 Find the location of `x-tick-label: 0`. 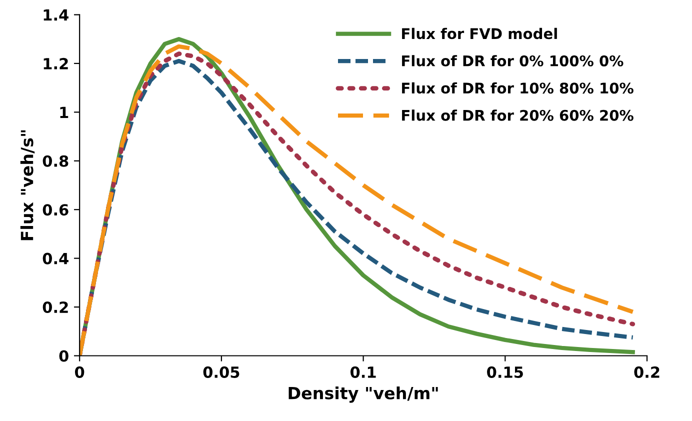

x-tick-label: 0 is located at coordinates (79, 372).